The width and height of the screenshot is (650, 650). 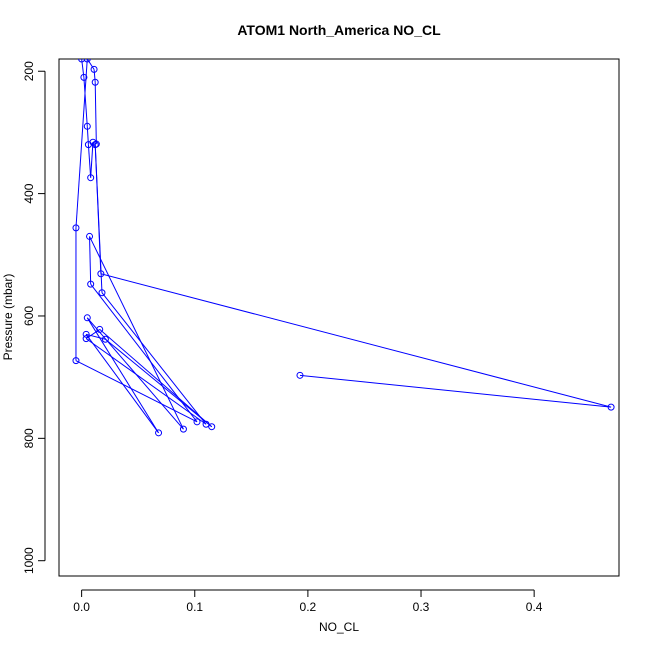 I want to click on x-tick-label: 0.2, so click(x=308, y=607).